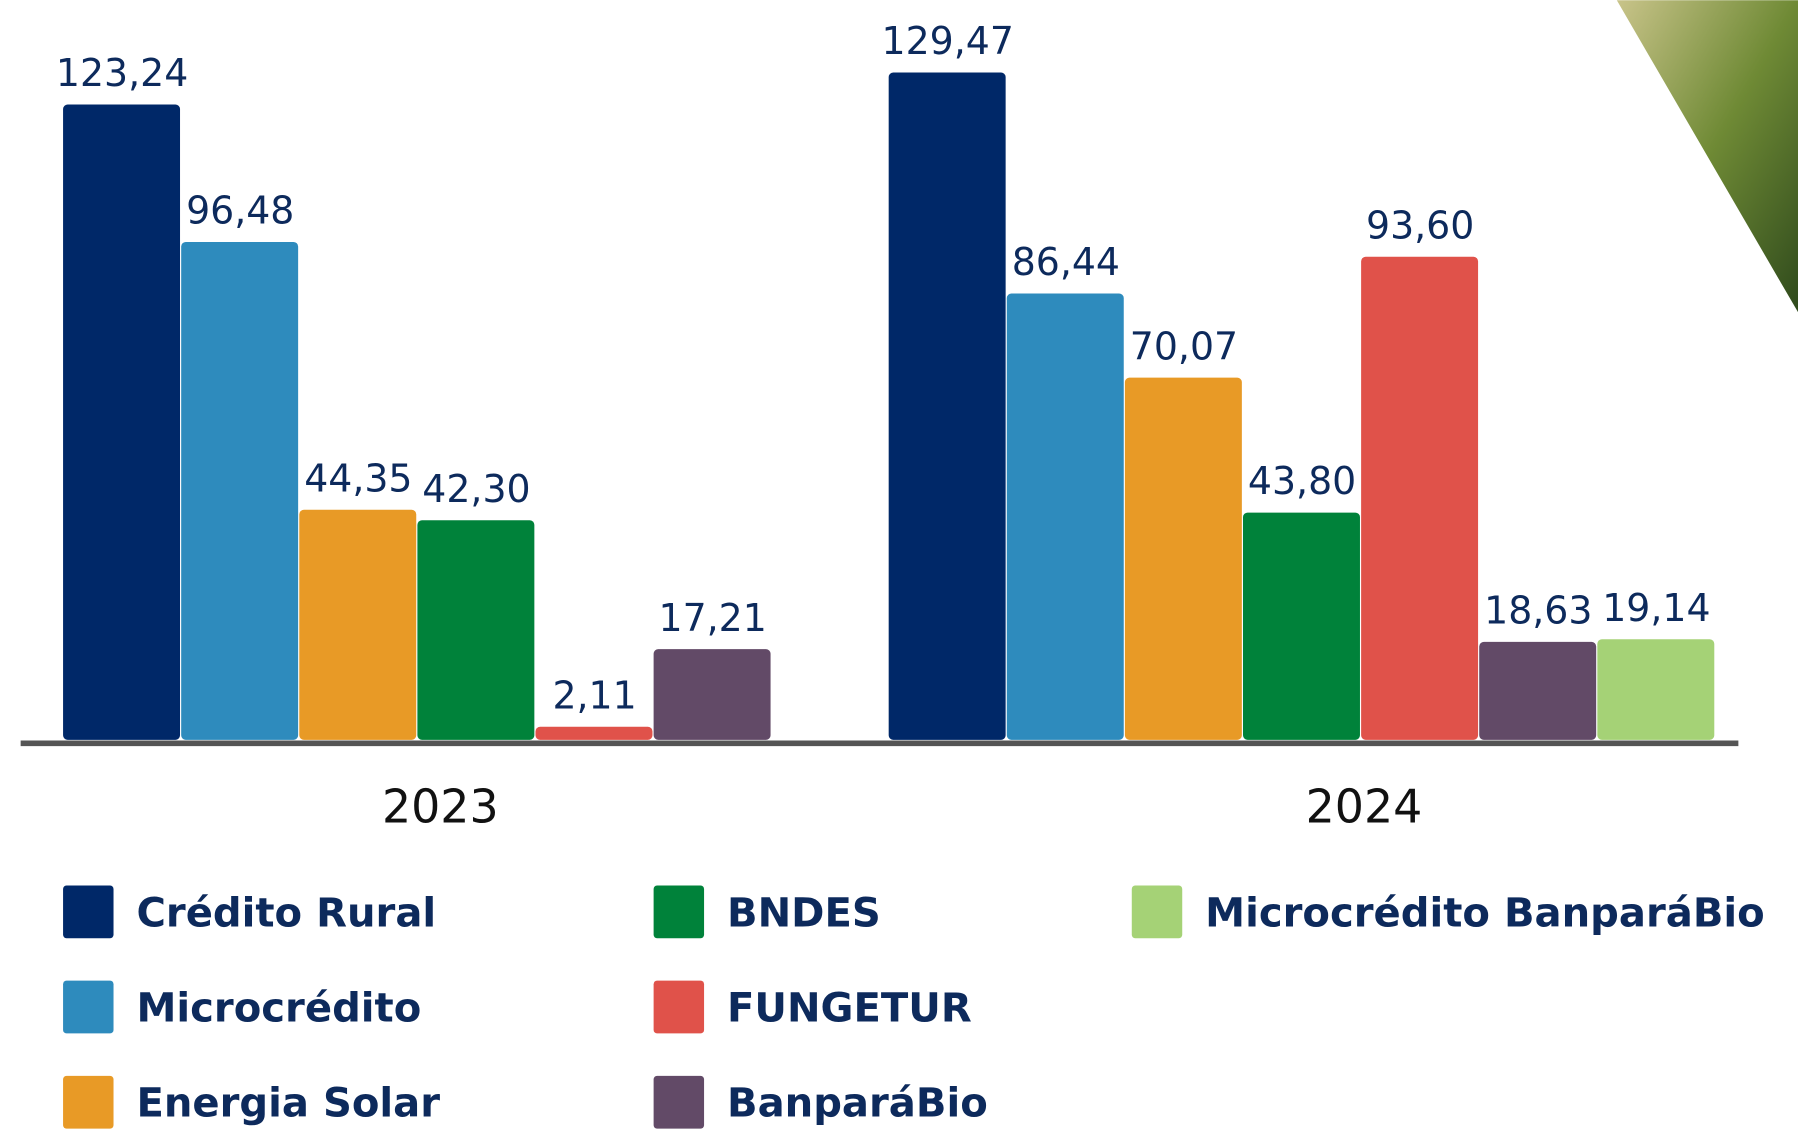 This screenshot has height=1130, width=1798. I want to click on legend-label: Microcrédito, so click(278, 1008).